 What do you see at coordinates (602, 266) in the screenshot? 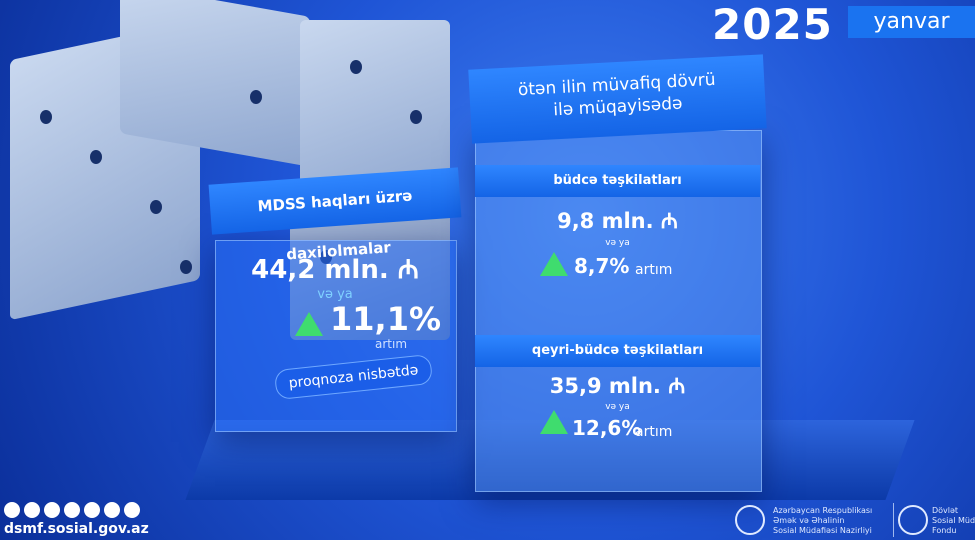
I see `percent: 8,7%` at bounding box center [602, 266].